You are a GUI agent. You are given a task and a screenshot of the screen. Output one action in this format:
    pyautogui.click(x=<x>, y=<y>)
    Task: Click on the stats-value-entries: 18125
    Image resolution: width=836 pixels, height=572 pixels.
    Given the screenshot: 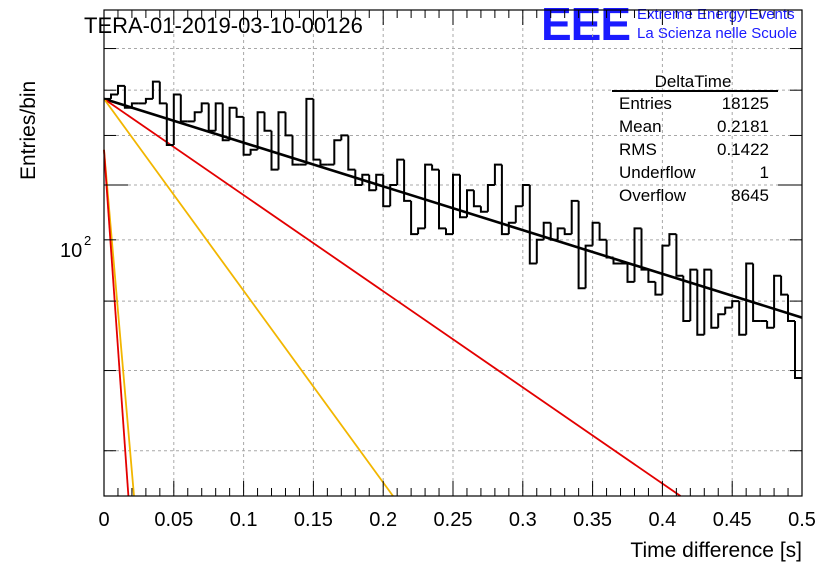 What is the action you would take?
    pyautogui.click(x=745, y=103)
    